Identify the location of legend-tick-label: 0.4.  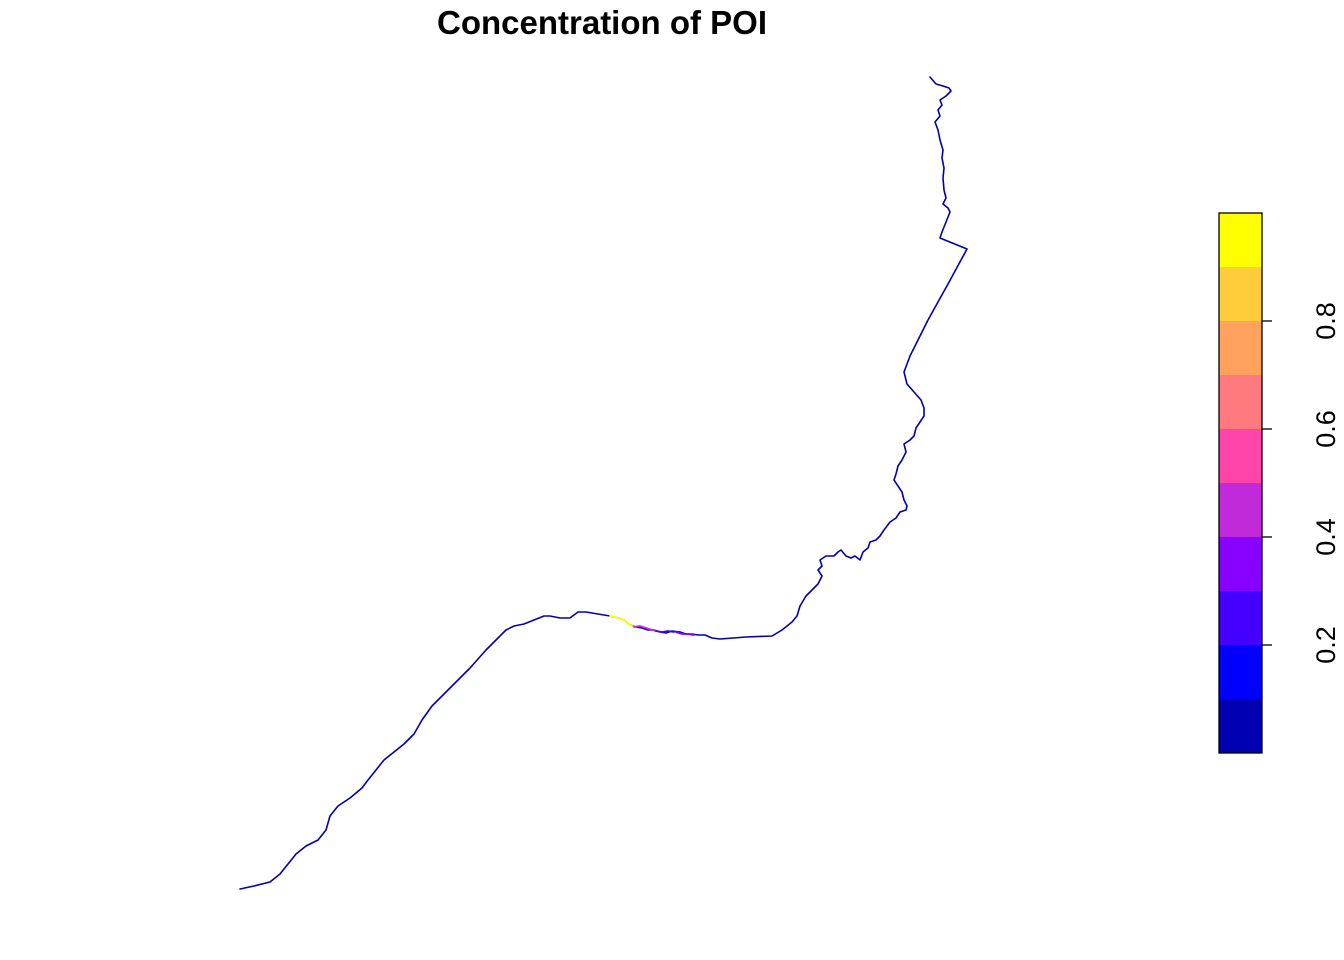
(1326, 537).